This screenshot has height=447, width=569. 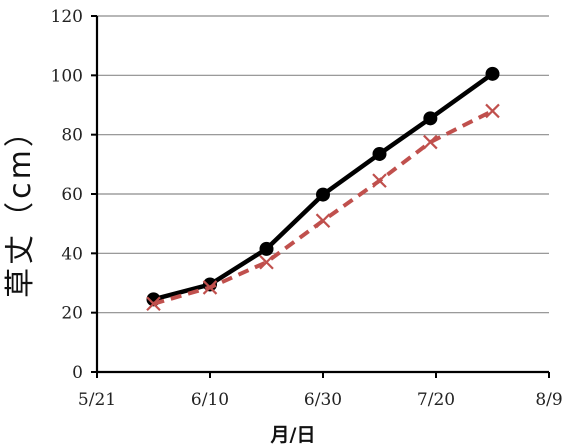 I want to click on y-tick-label: 80, so click(x=72, y=136).